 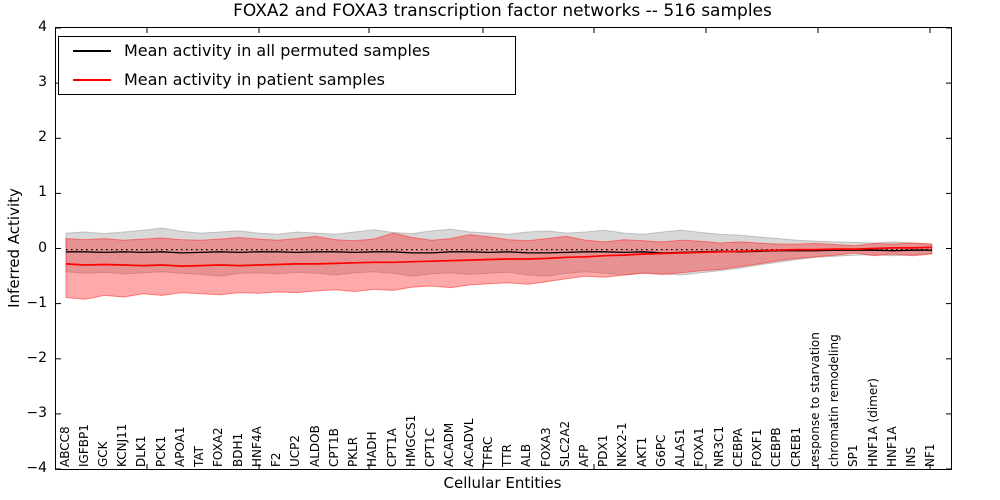 I want to click on legend-label: Mean activity in patient samples, so click(x=254, y=79).